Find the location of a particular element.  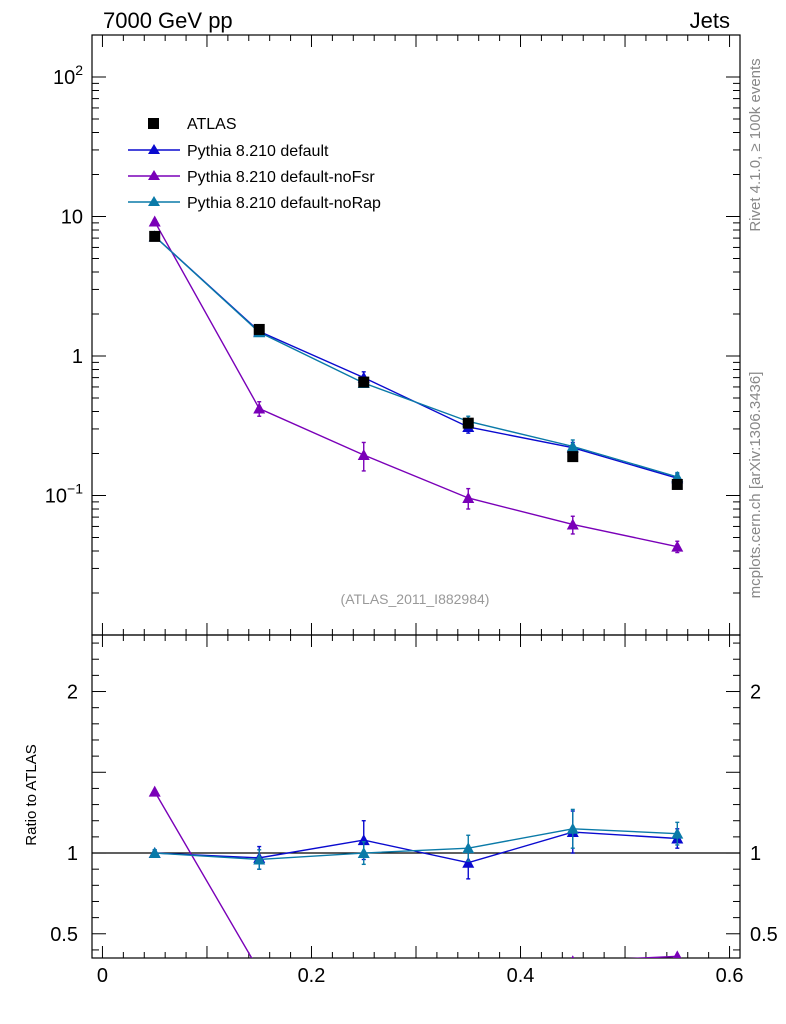

legend-label-atlas: ATLAS is located at coordinates (212, 124).